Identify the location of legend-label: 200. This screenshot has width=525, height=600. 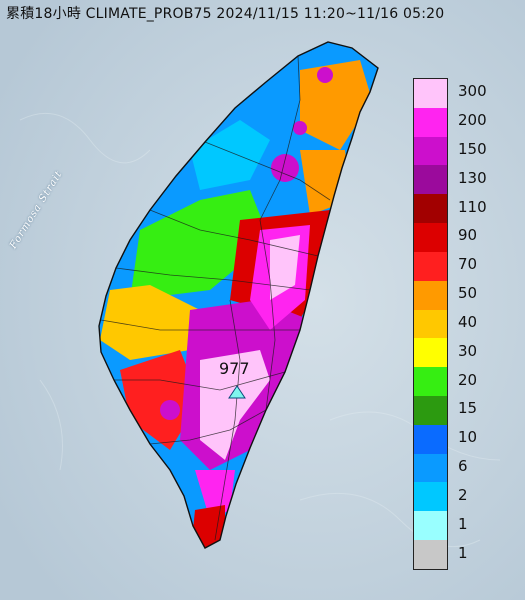
(472, 120).